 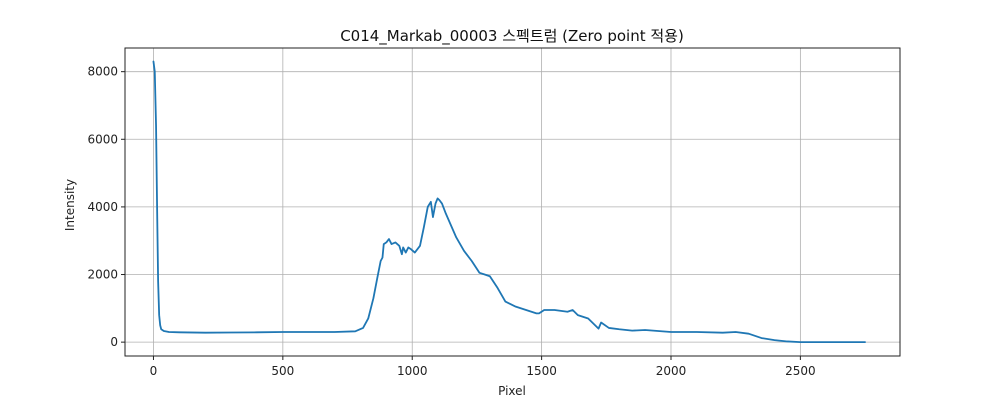 I want to click on x-tick-label: 2000, so click(x=671, y=371).